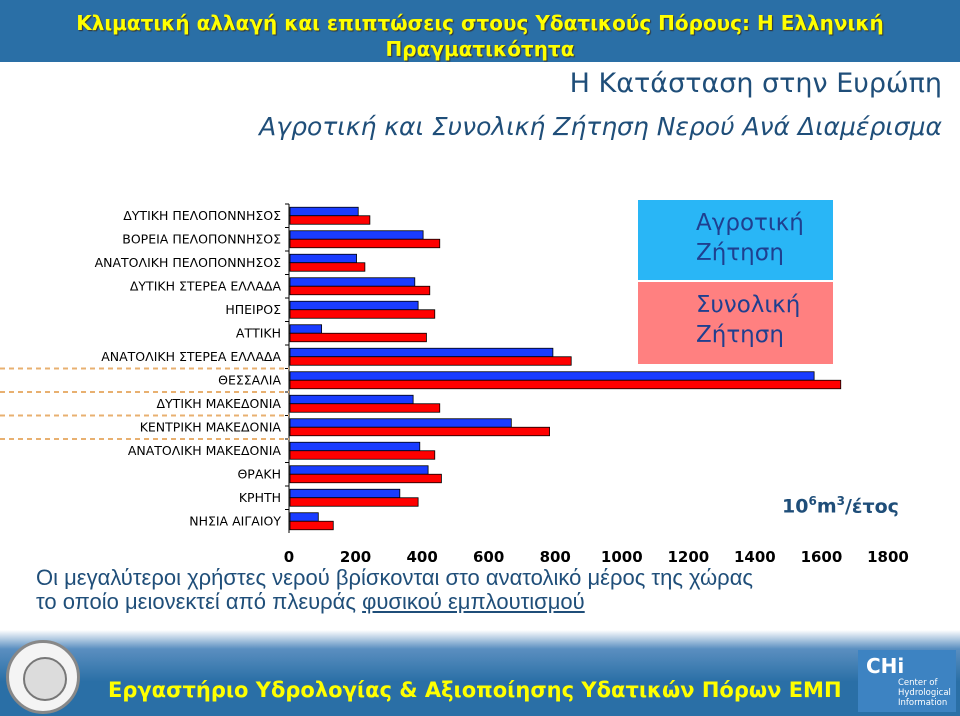 The image size is (960, 716). Describe the element at coordinates (473, 601) in the screenshot. I see `caption-line-2-underlined: φυσικού εμπλουτισμού` at that location.